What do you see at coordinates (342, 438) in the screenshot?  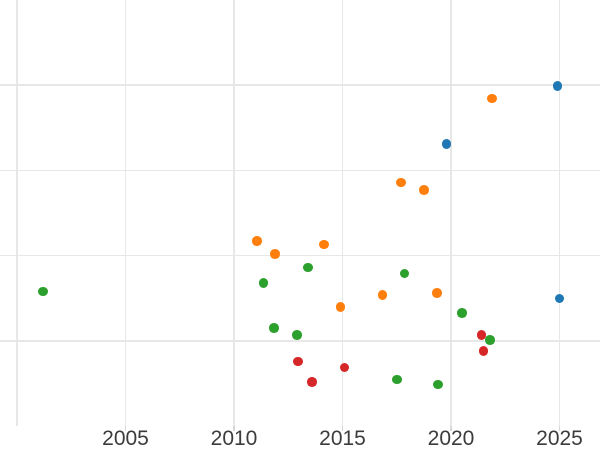 I see `x-tick-label: 2015` at bounding box center [342, 438].